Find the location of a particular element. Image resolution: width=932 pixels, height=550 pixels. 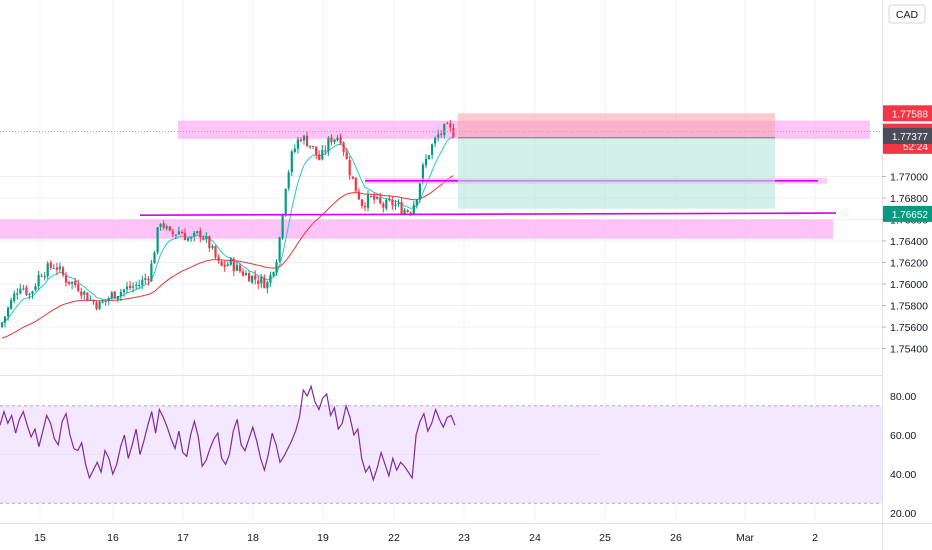

currency-label: CAD is located at coordinates (907, 14).